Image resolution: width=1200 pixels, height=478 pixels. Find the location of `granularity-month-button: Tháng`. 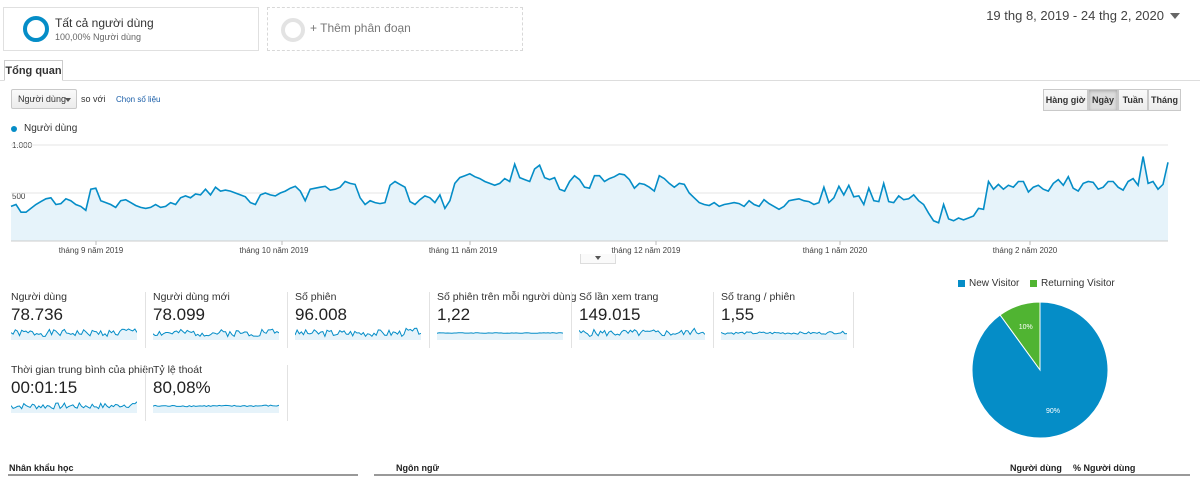

granularity-month-button: Tháng is located at coordinates (1164, 100).